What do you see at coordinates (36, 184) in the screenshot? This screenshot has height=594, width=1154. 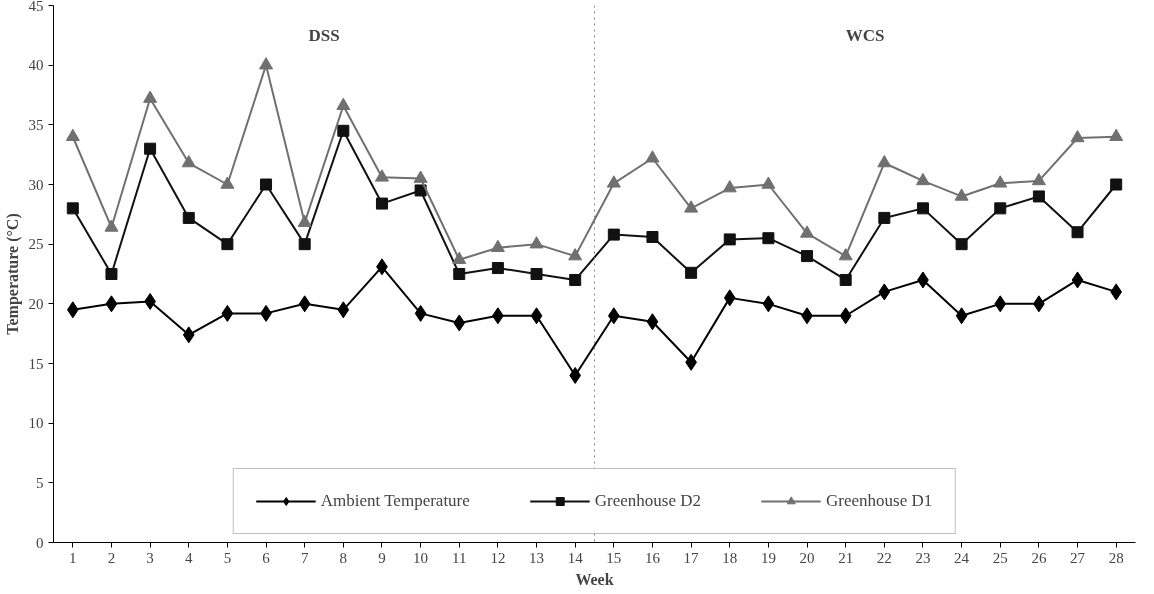 I see `y-tick-label: 30` at bounding box center [36, 184].